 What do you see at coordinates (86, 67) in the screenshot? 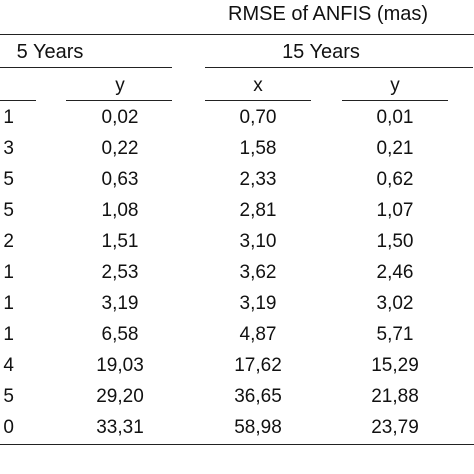
I see `group-rule-5-years` at bounding box center [86, 67].